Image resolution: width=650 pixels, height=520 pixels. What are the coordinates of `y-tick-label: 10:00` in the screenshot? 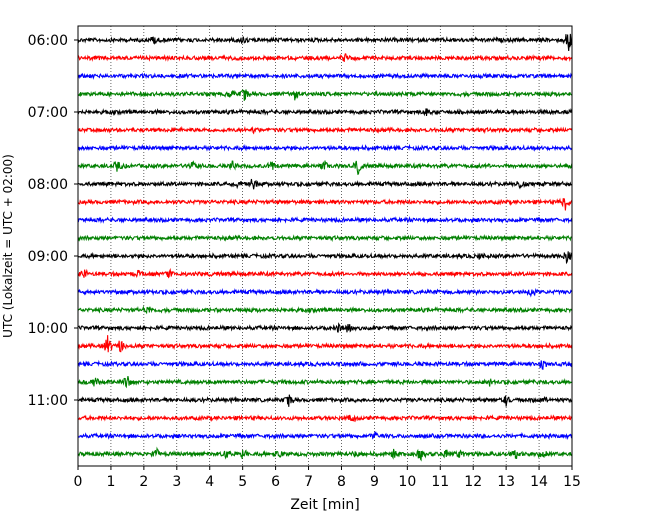 It's located at (48, 329).